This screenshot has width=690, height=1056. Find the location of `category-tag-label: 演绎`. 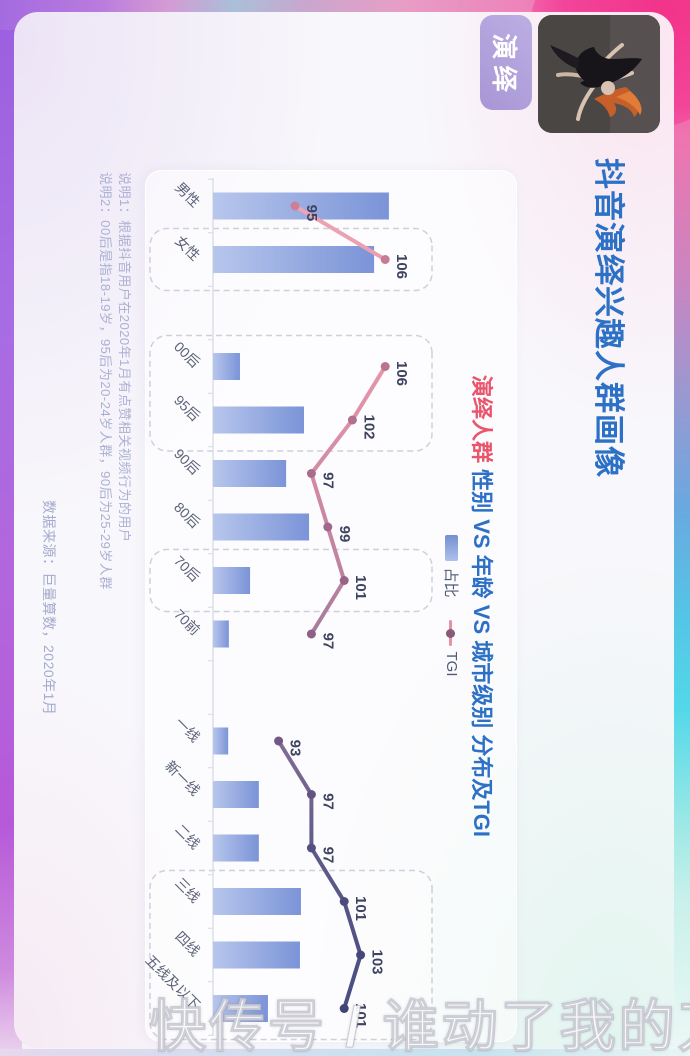

category-tag-label: 演绎 is located at coordinates (504, 65).